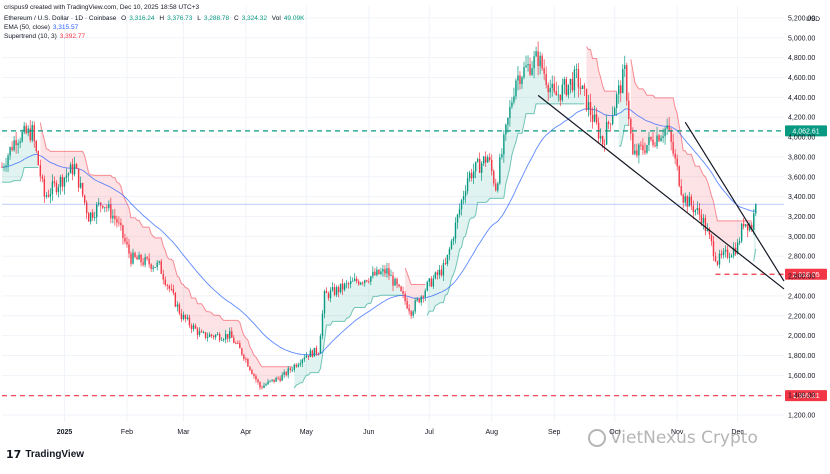 The width and height of the screenshot is (830, 474). What do you see at coordinates (183, 432) in the screenshot?
I see `x-tick-label: Mar` at bounding box center [183, 432].